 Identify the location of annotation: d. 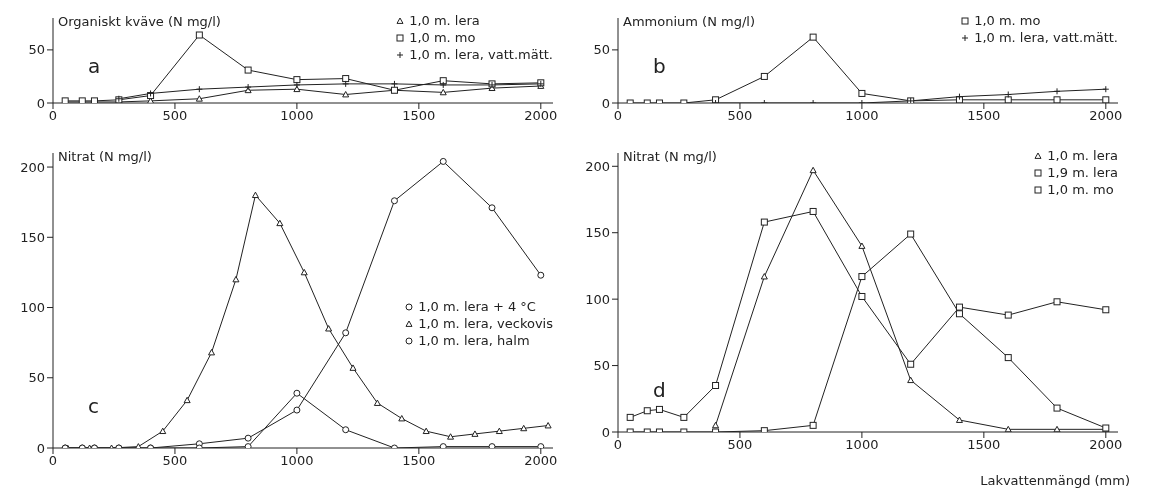
(659, 390).